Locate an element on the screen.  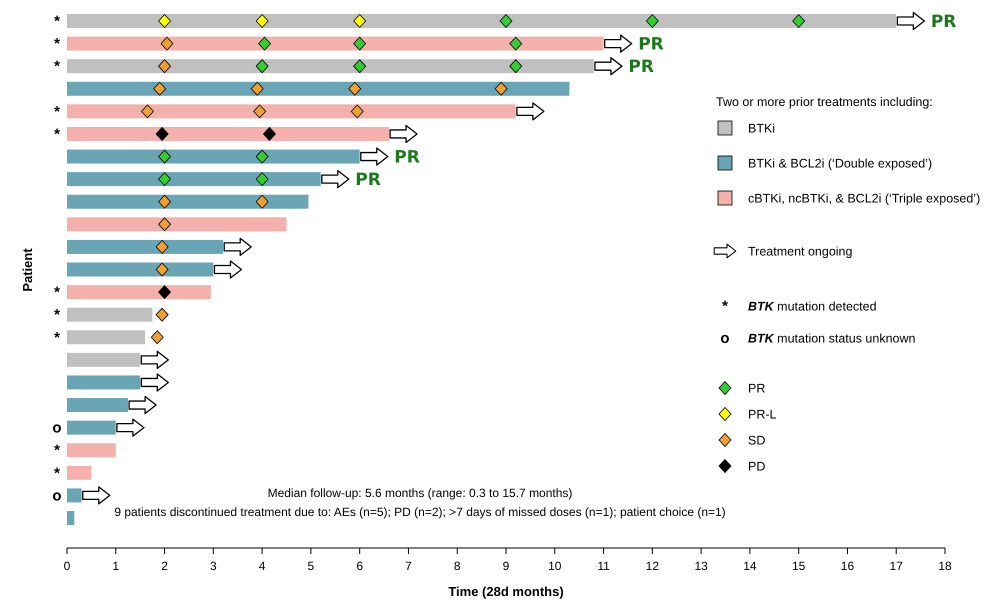
x-tick-label: 10 is located at coordinates (555, 566).